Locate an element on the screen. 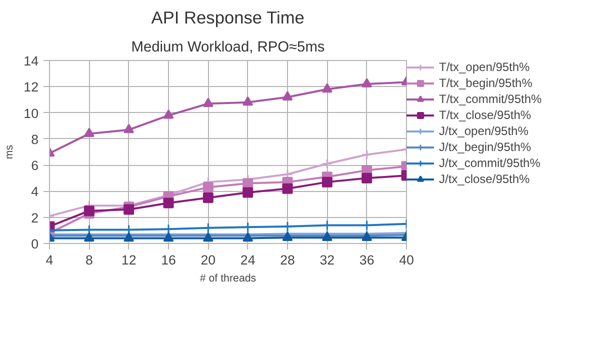 Image resolution: width=604 pixels, height=340 pixels. y-tick-label: 14 is located at coordinates (32, 61).